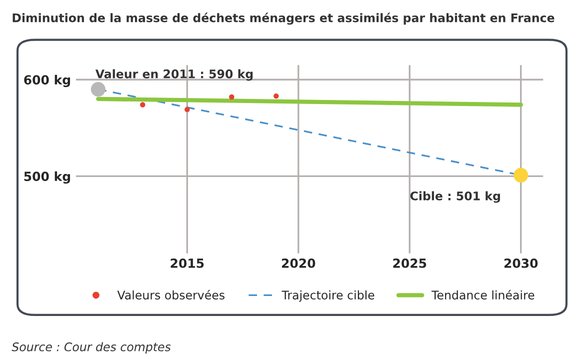  What do you see at coordinates (47, 177) in the screenshot?
I see `y-tick-label: 500 kg` at bounding box center [47, 177].